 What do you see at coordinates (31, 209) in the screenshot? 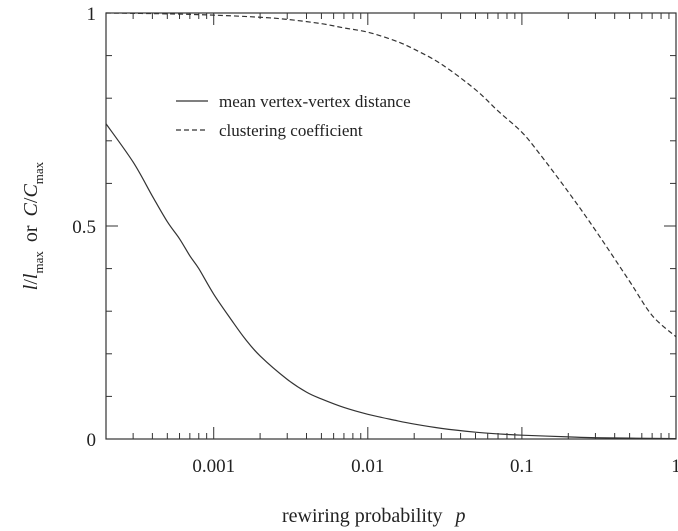
I see `y-label-c: C` at bounding box center [31, 209].